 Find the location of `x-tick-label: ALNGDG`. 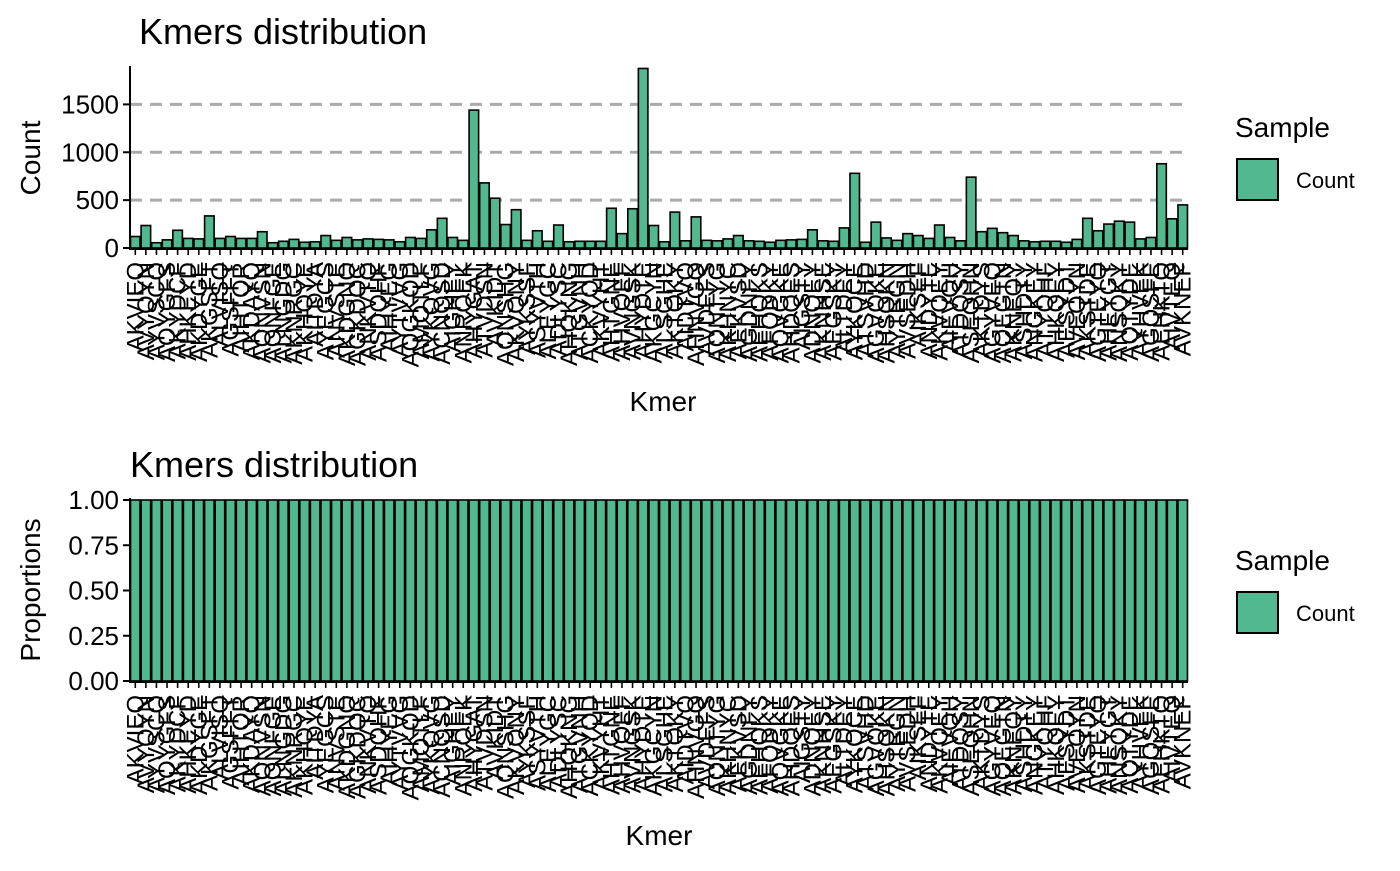

x-tick-label: ALNGDG is located at coordinates (283, 745).